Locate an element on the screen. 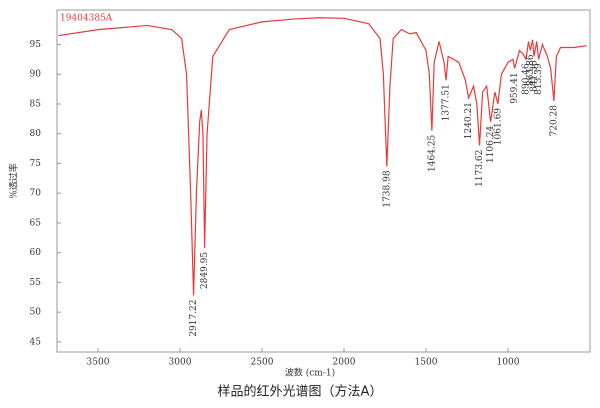 This screenshot has height=408, width=600. peak-label: 720.28 is located at coordinates (554, 121).